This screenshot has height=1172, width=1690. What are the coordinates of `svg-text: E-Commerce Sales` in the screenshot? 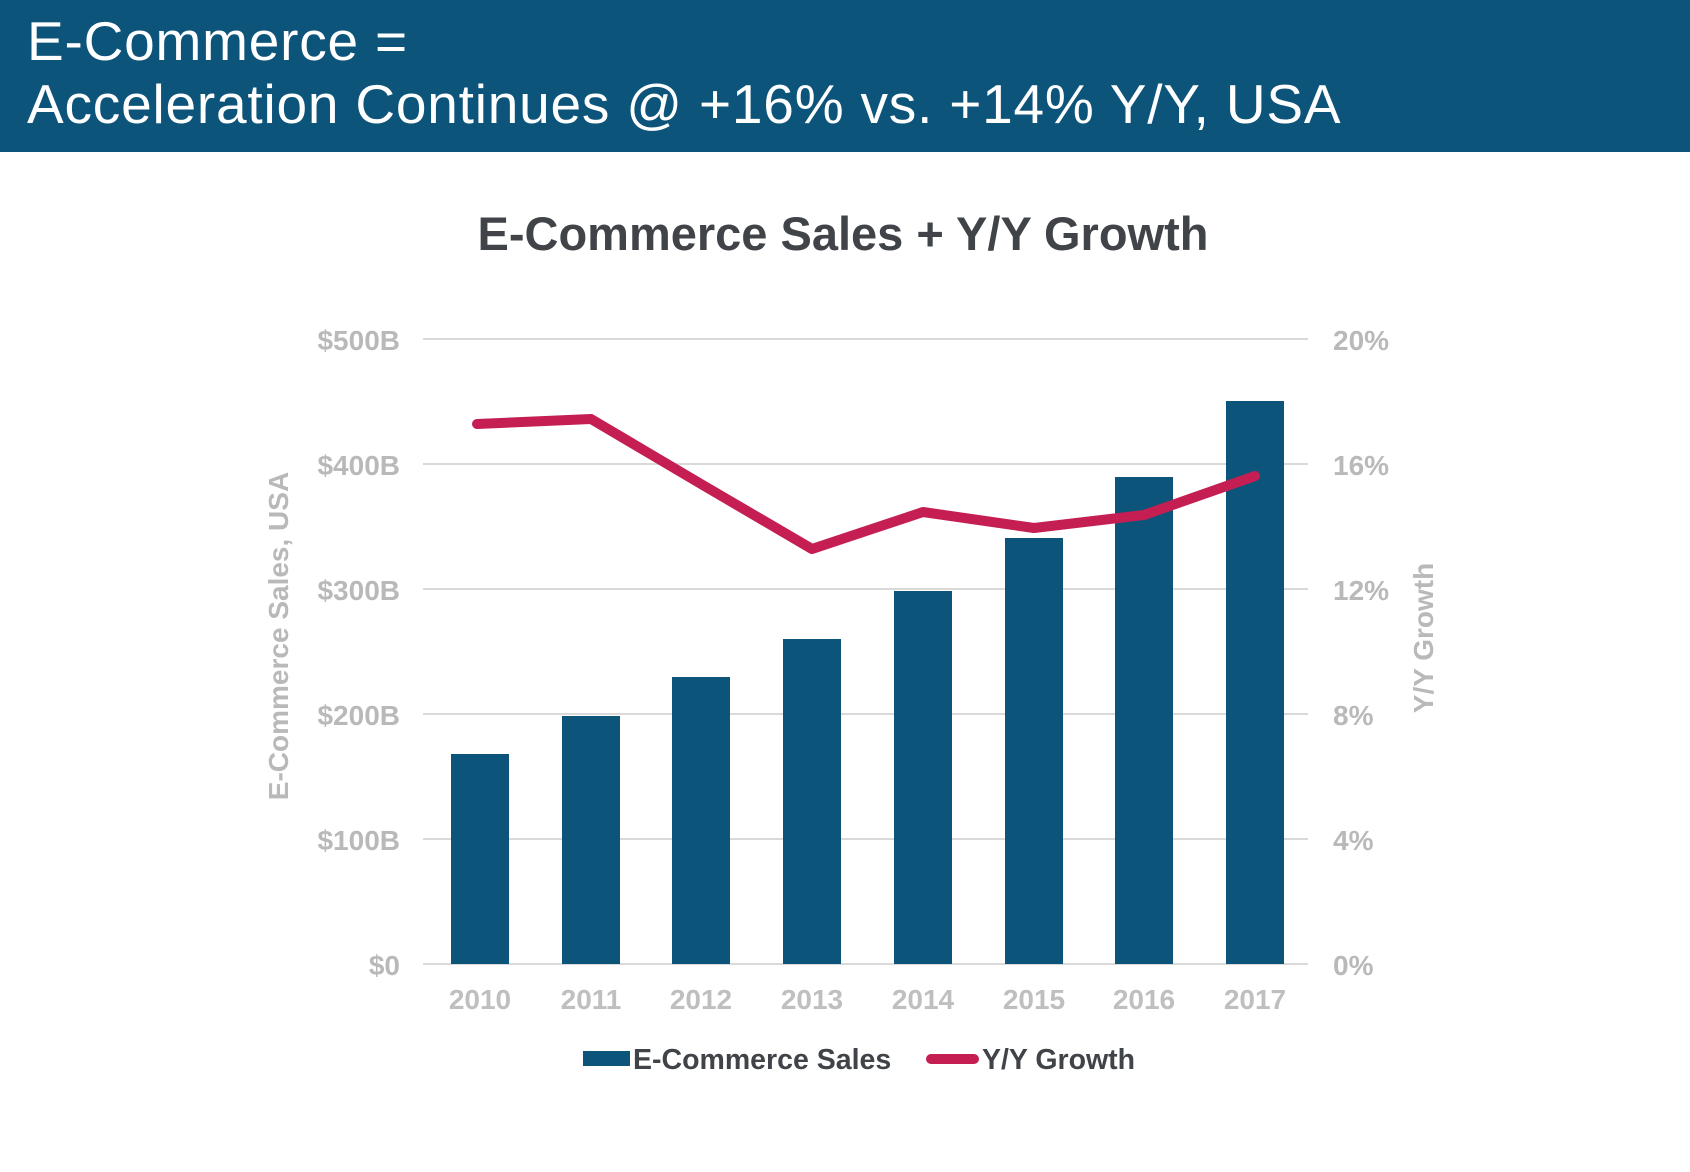 It's located at (762, 1060).